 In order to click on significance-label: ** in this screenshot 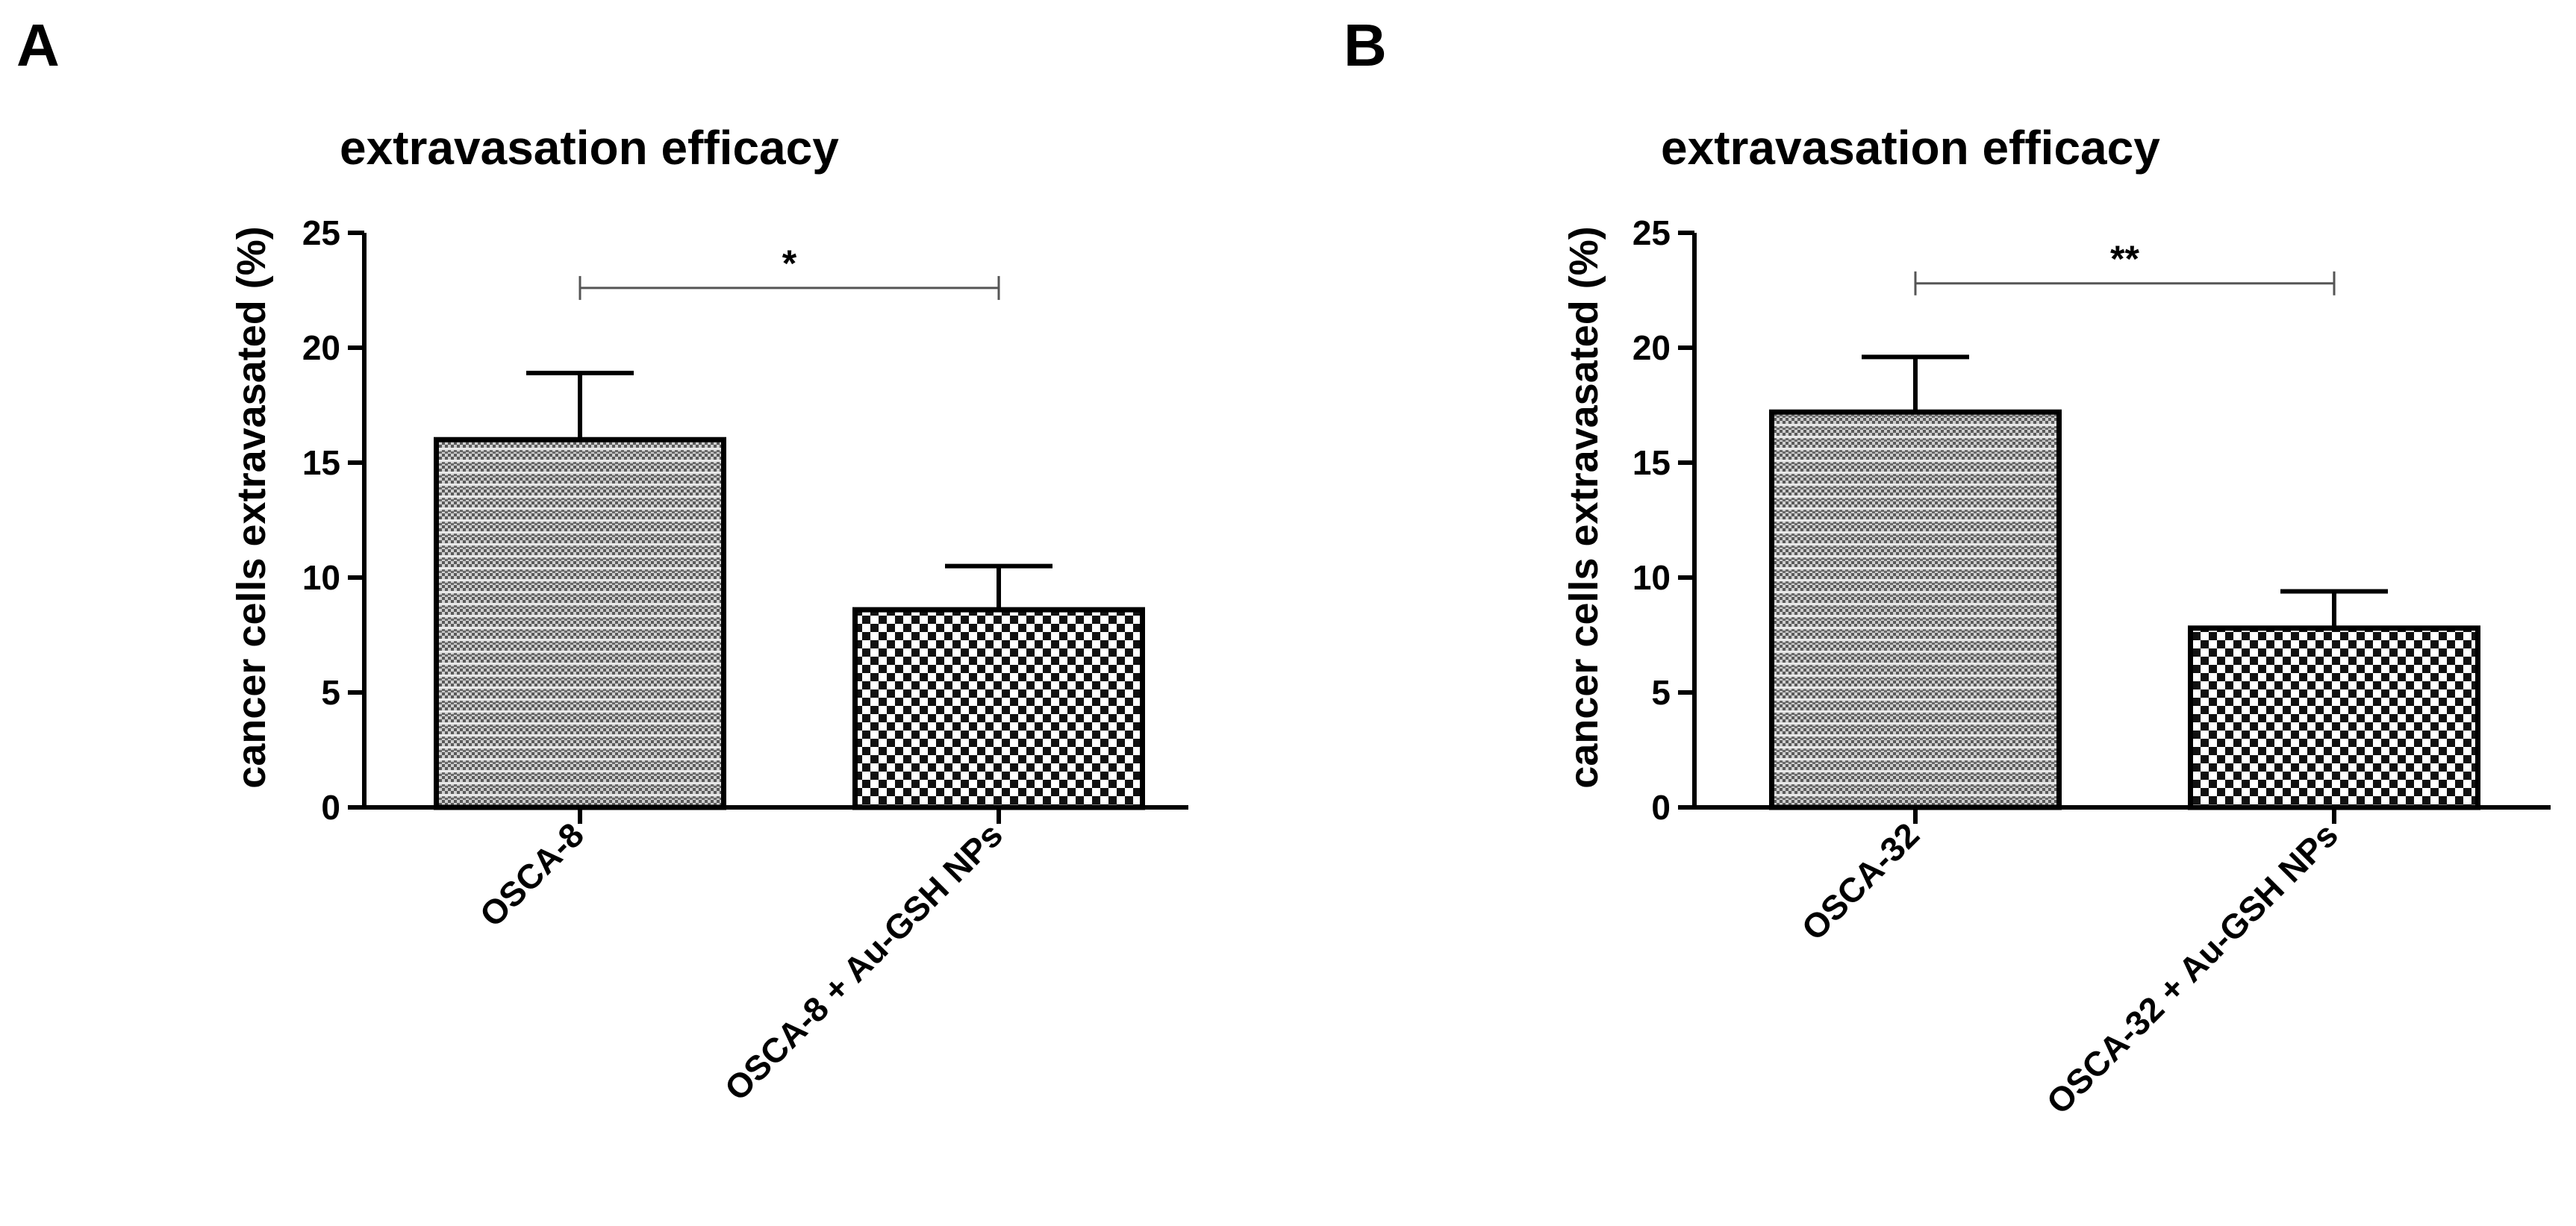, I will do `click(2124, 259)`.